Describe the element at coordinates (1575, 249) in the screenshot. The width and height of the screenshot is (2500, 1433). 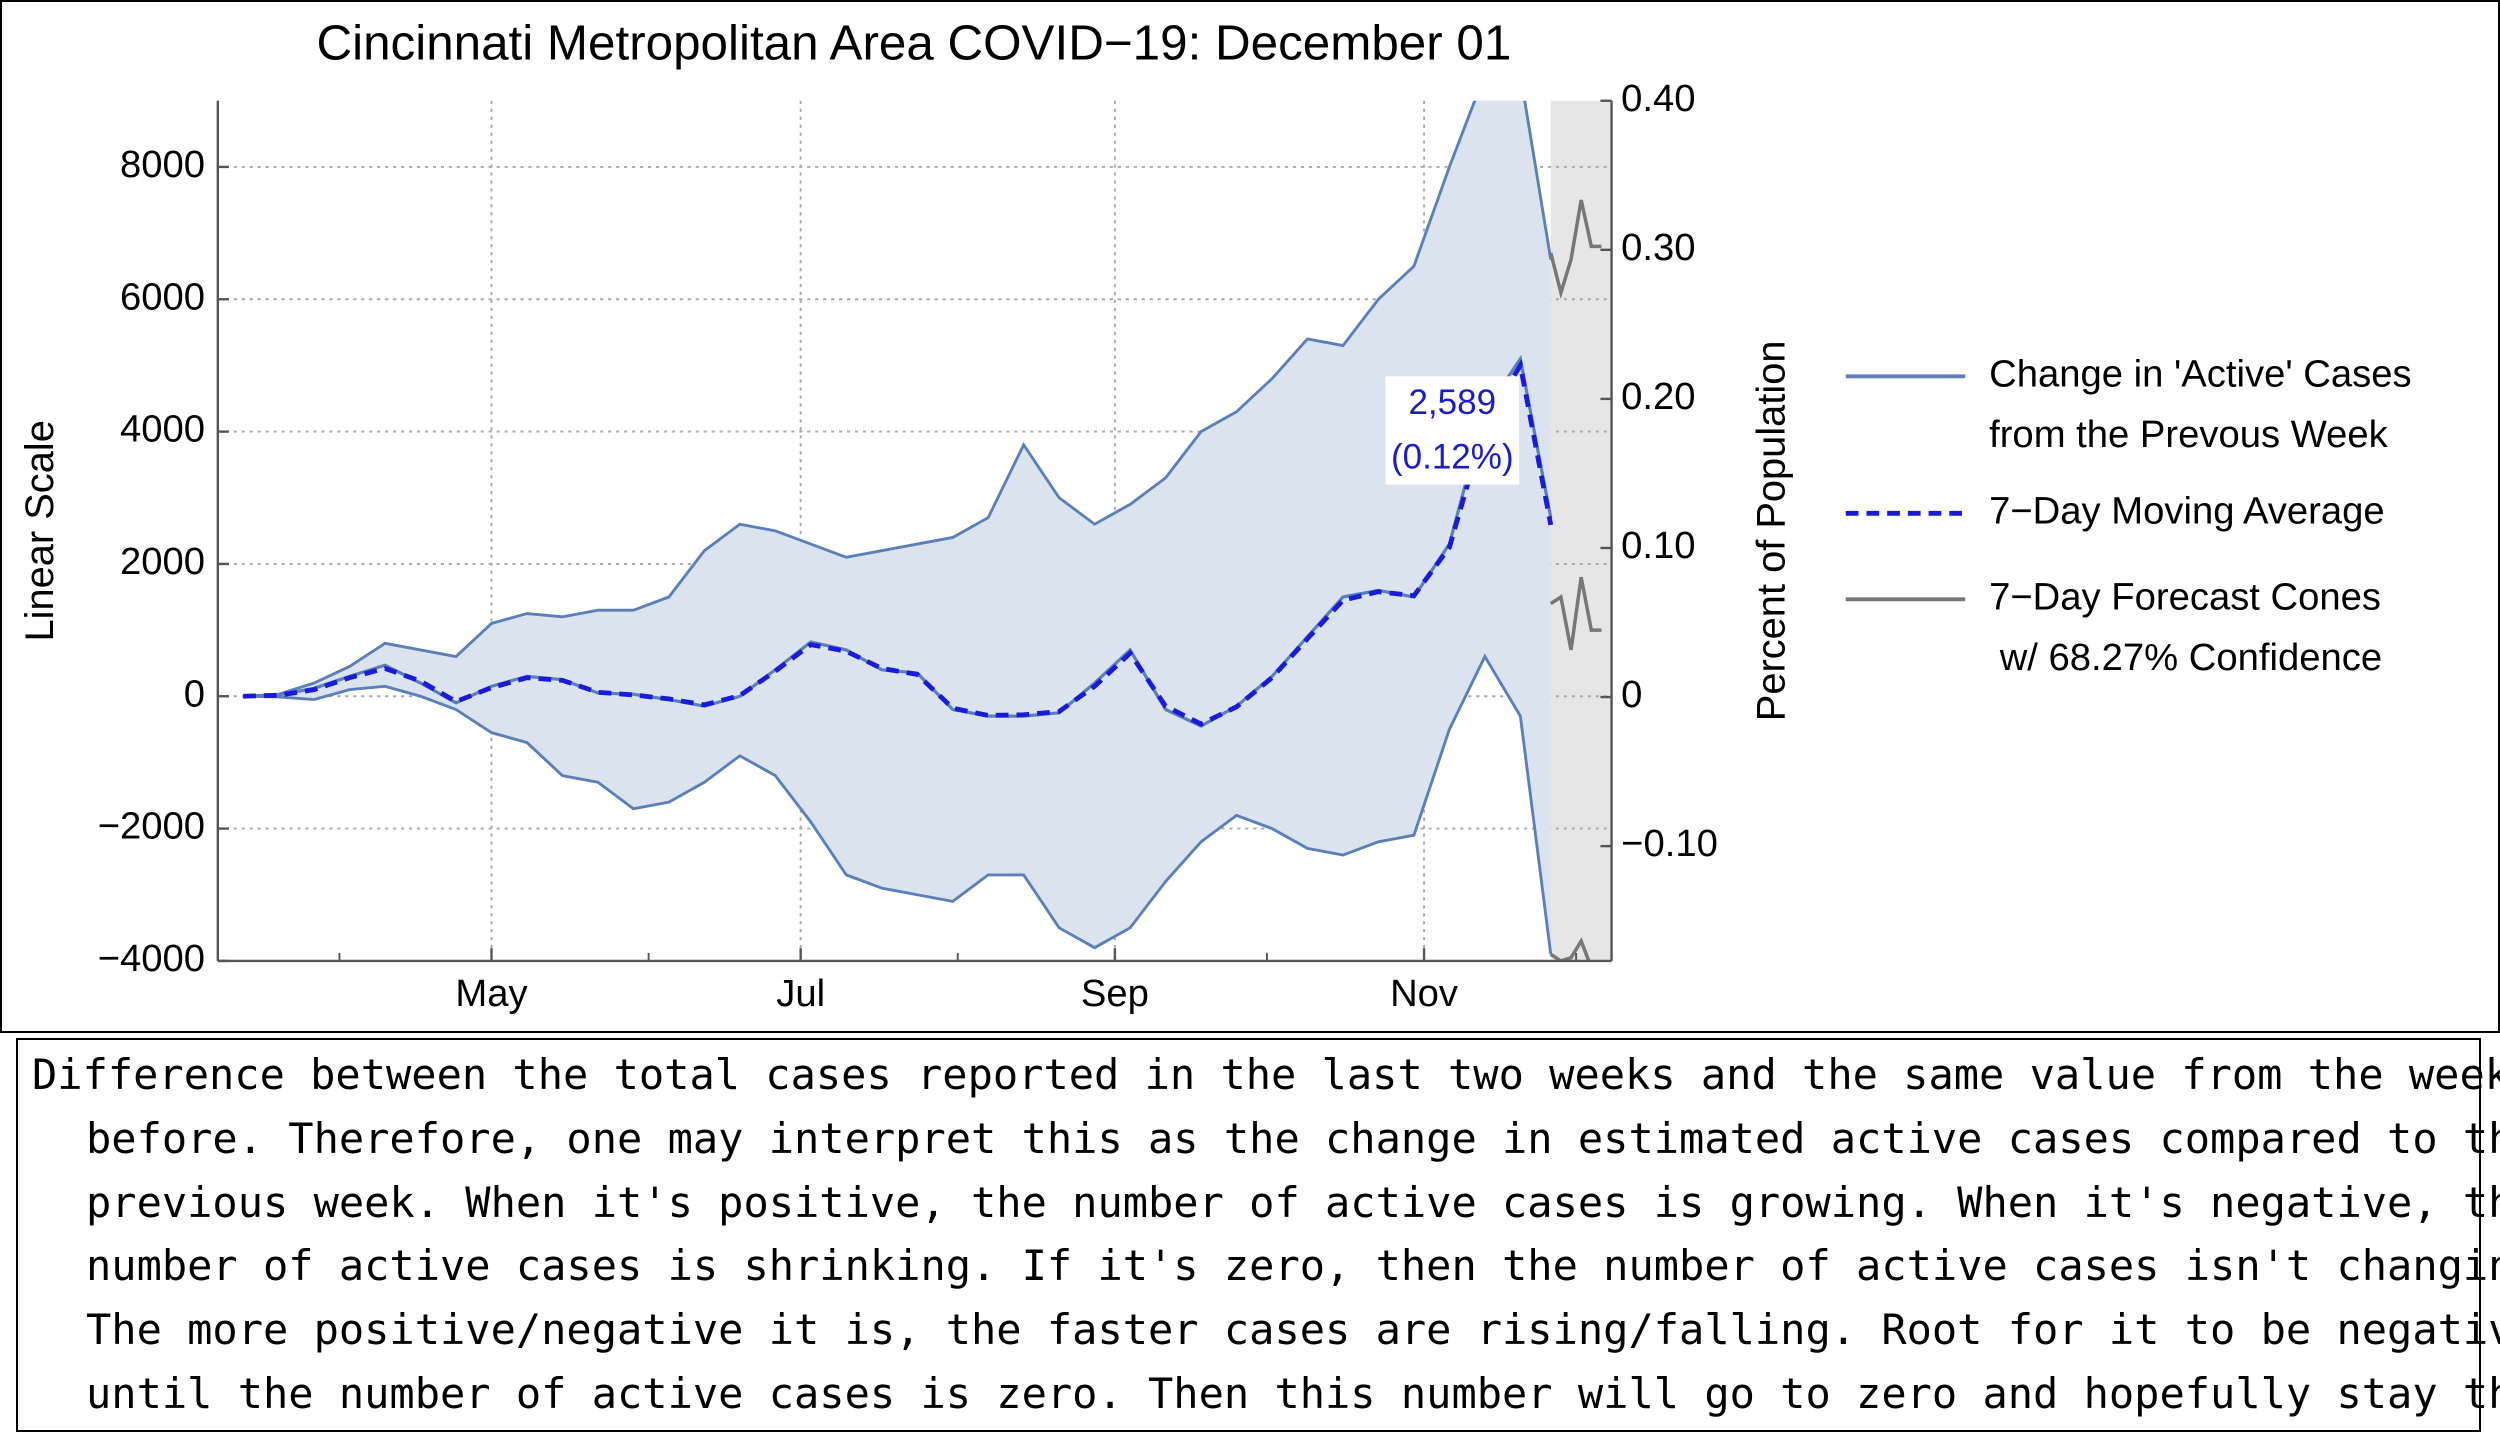
I see `forecast-upper` at that location.